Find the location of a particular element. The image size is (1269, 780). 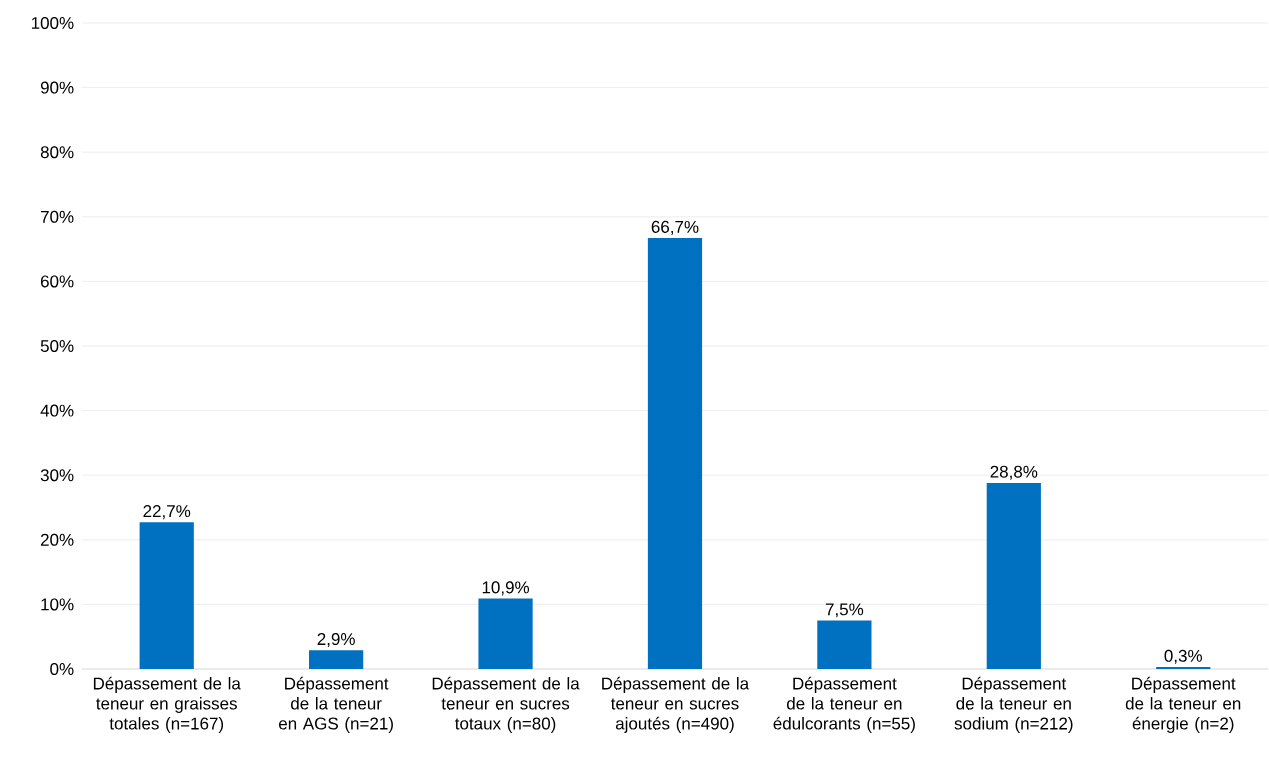

data-label: 66,7% is located at coordinates (675, 227).